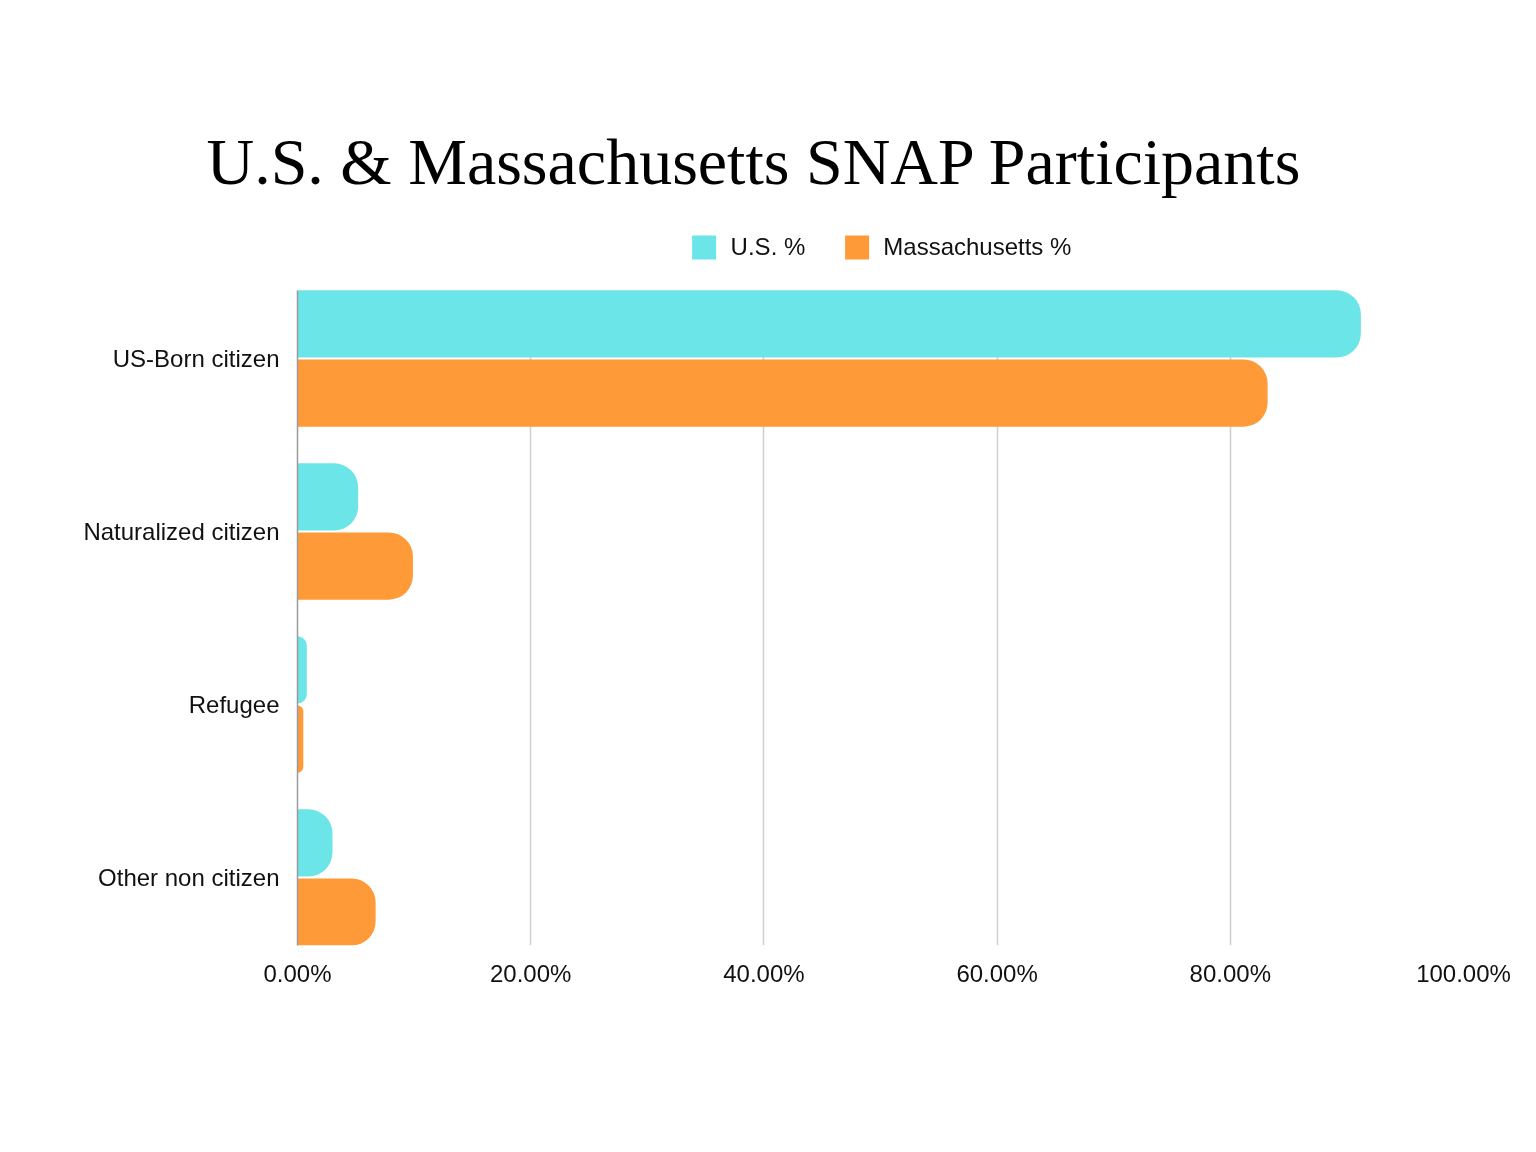 This screenshot has width=1536, height=1152. I want to click on x-tick-label: 20.00%, so click(531, 973).